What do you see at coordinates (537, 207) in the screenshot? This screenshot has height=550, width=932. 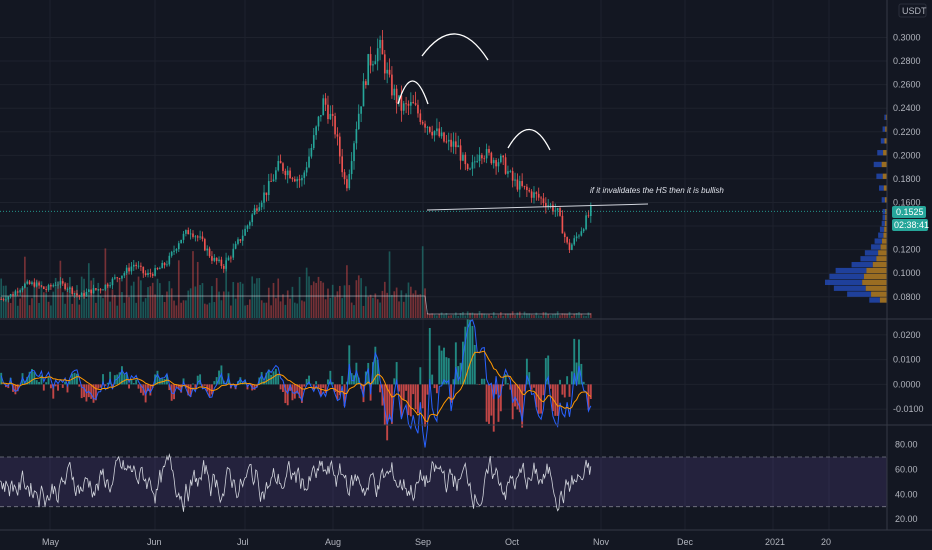 I see `neckline` at bounding box center [537, 207].